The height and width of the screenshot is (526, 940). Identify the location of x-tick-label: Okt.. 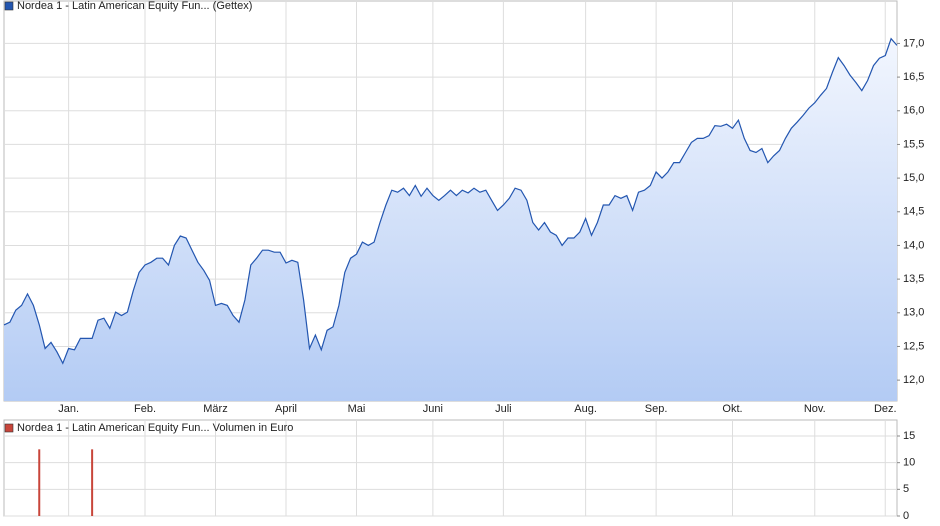
(732, 409).